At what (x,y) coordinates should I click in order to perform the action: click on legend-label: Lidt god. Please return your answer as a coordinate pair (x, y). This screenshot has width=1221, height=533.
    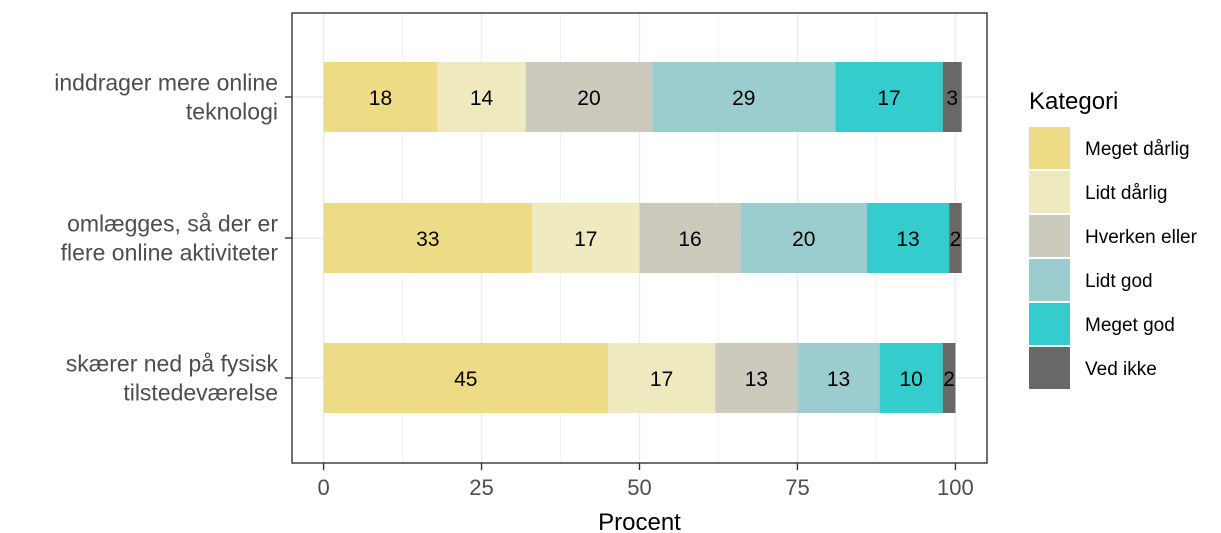
    Looking at the image, I should click on (1119, 281).